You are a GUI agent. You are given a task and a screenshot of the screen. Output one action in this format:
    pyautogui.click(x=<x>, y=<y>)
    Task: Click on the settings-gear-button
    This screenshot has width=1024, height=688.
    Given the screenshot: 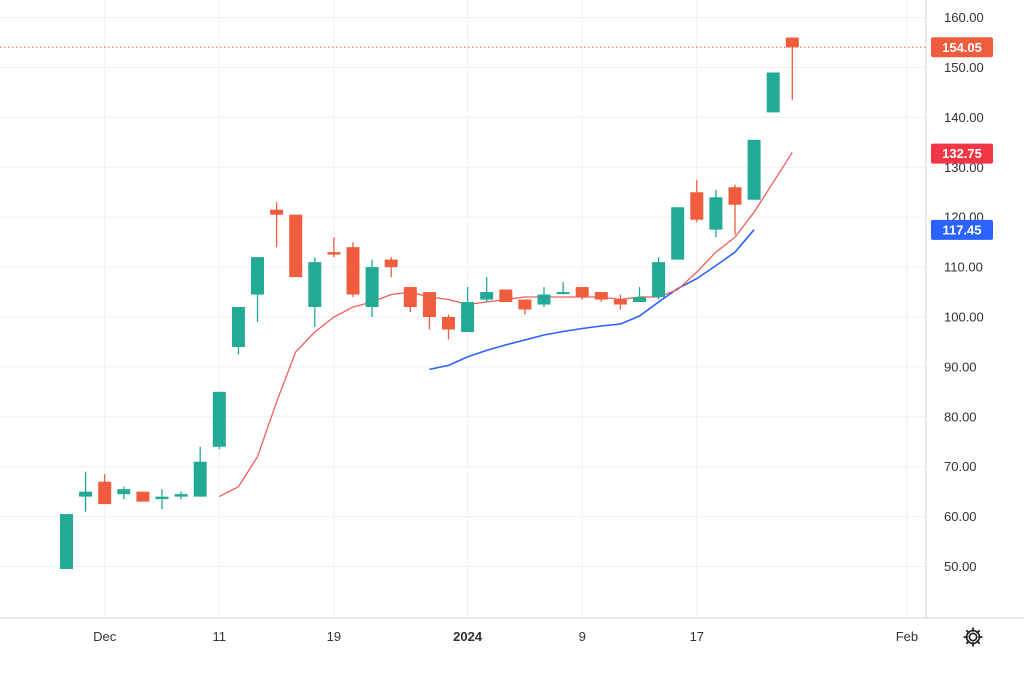 What is the action you would take?
    pyautogui.click(x=973, y=637)
    